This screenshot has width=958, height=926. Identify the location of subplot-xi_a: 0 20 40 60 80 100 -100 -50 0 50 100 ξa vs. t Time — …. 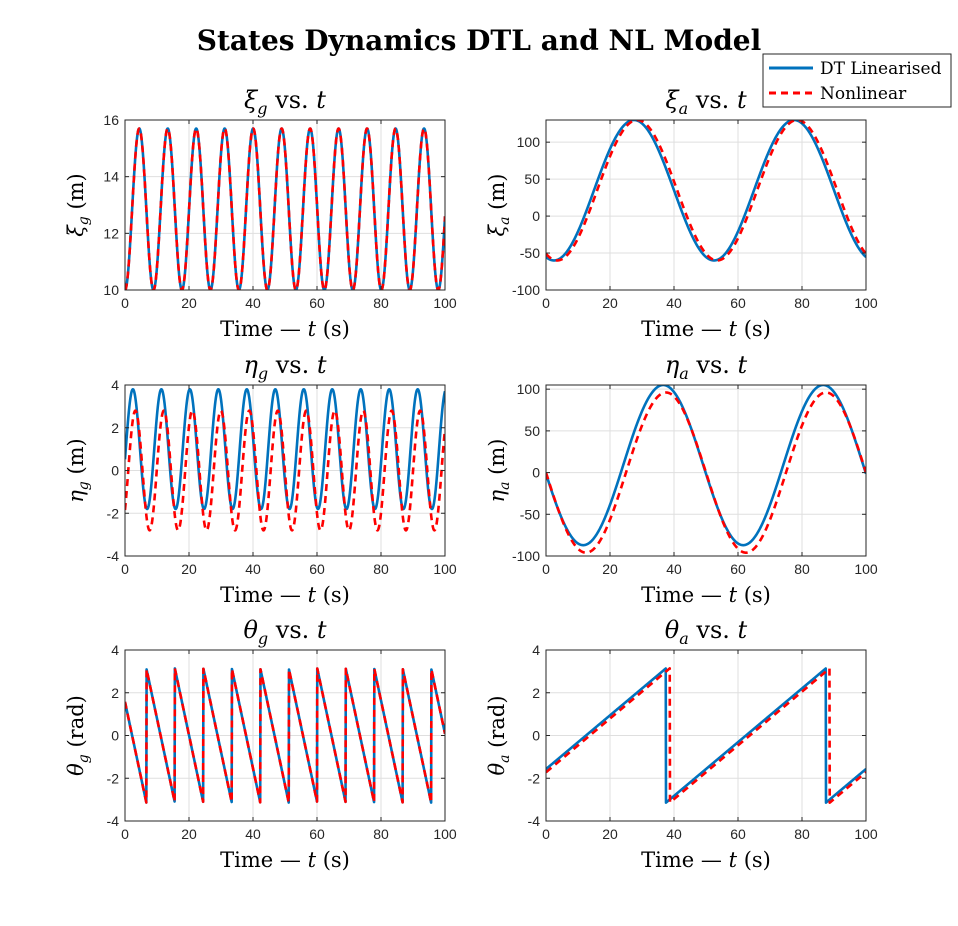
(681, 213).